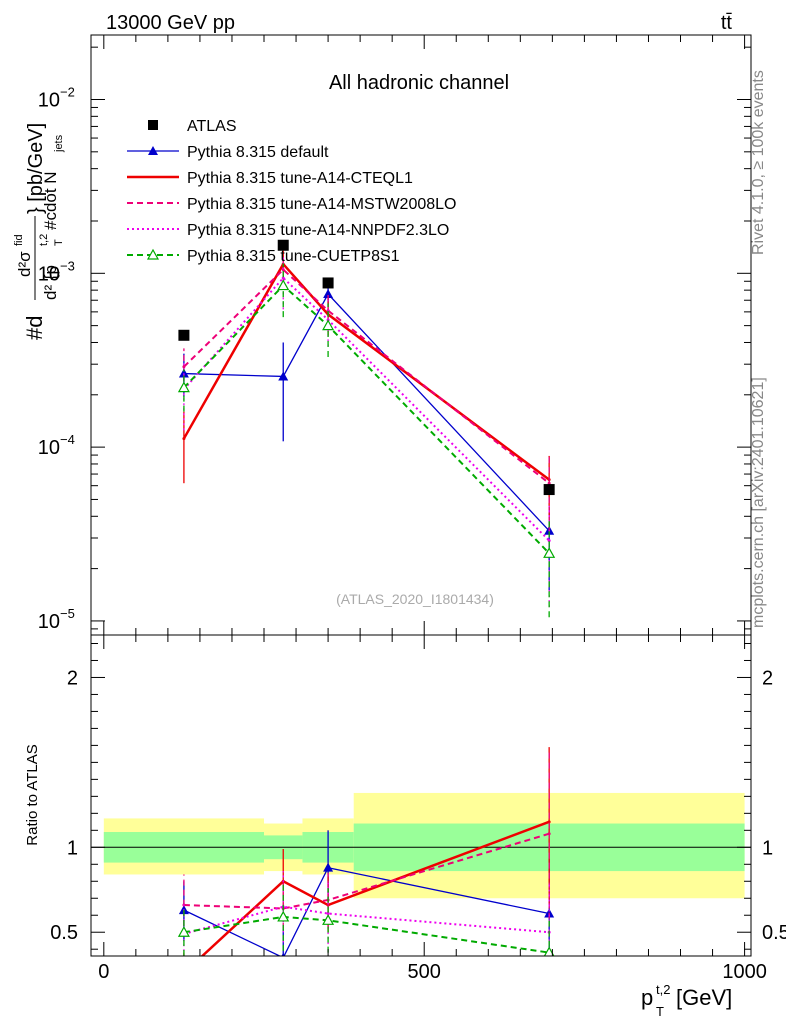 The height and width of the screenshot is (1024, 786). What do you see at coordinates (170, 23) in the screenshot?
I see `header-left-label: 13000 GeV pp` at bounding box center [170, 23].